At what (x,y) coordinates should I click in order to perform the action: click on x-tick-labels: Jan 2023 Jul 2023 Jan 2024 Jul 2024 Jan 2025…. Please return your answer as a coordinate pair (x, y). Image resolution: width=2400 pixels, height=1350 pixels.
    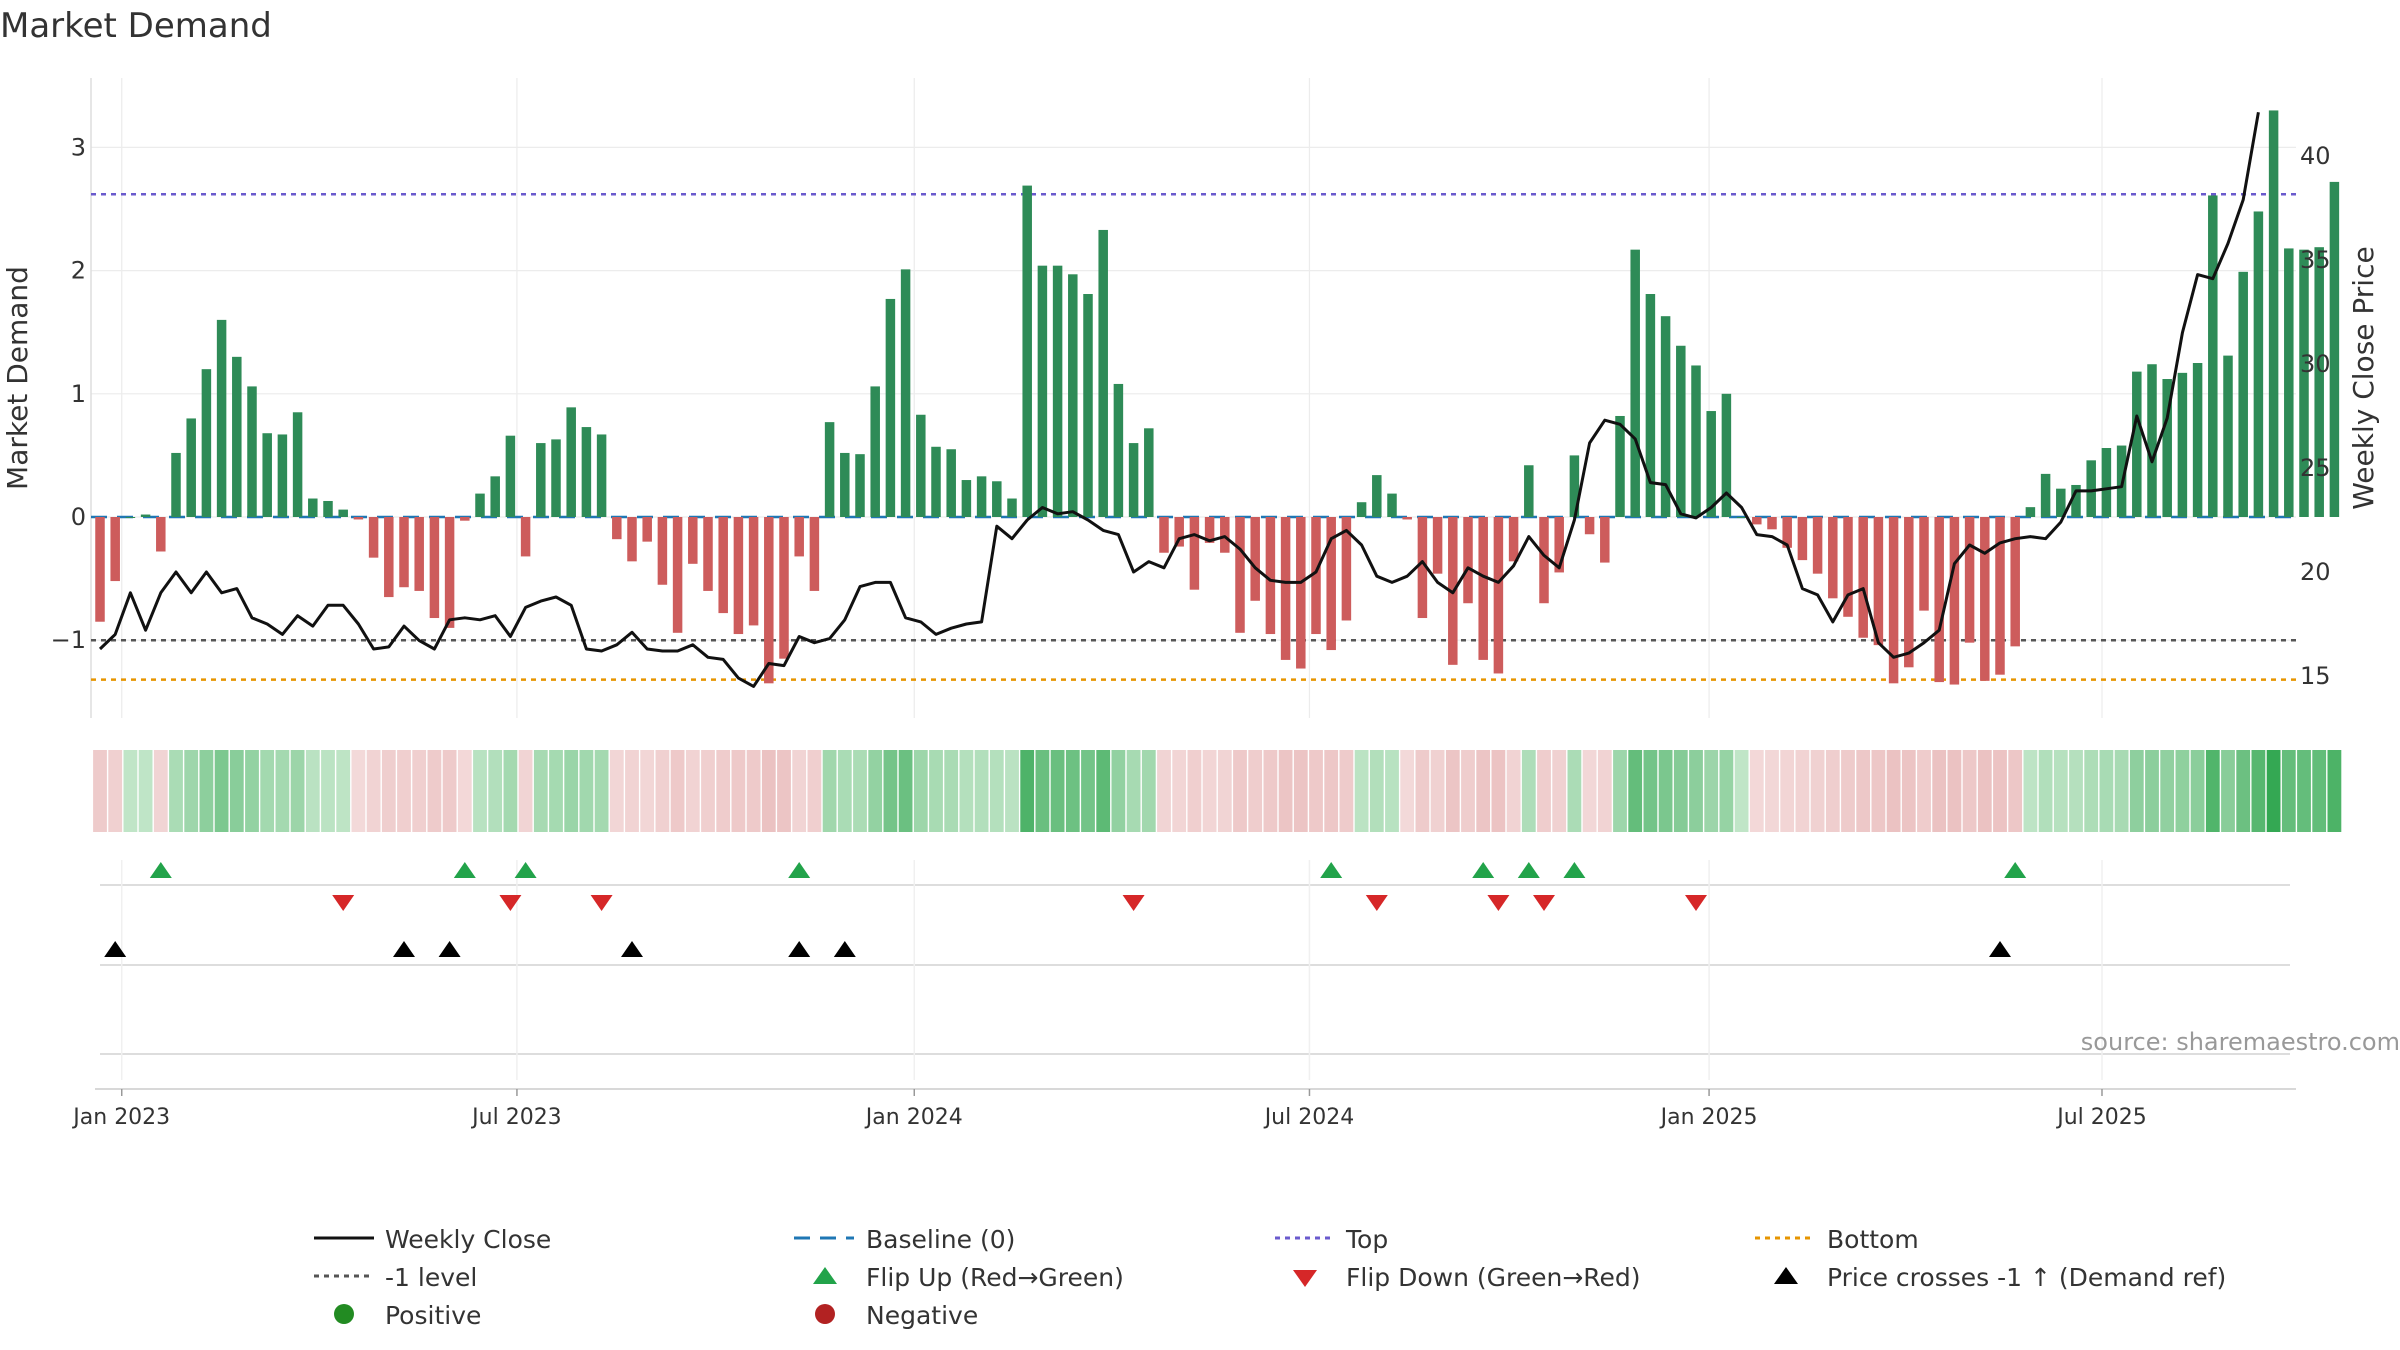
    Looking at the image, I should click on (1109, 1109).